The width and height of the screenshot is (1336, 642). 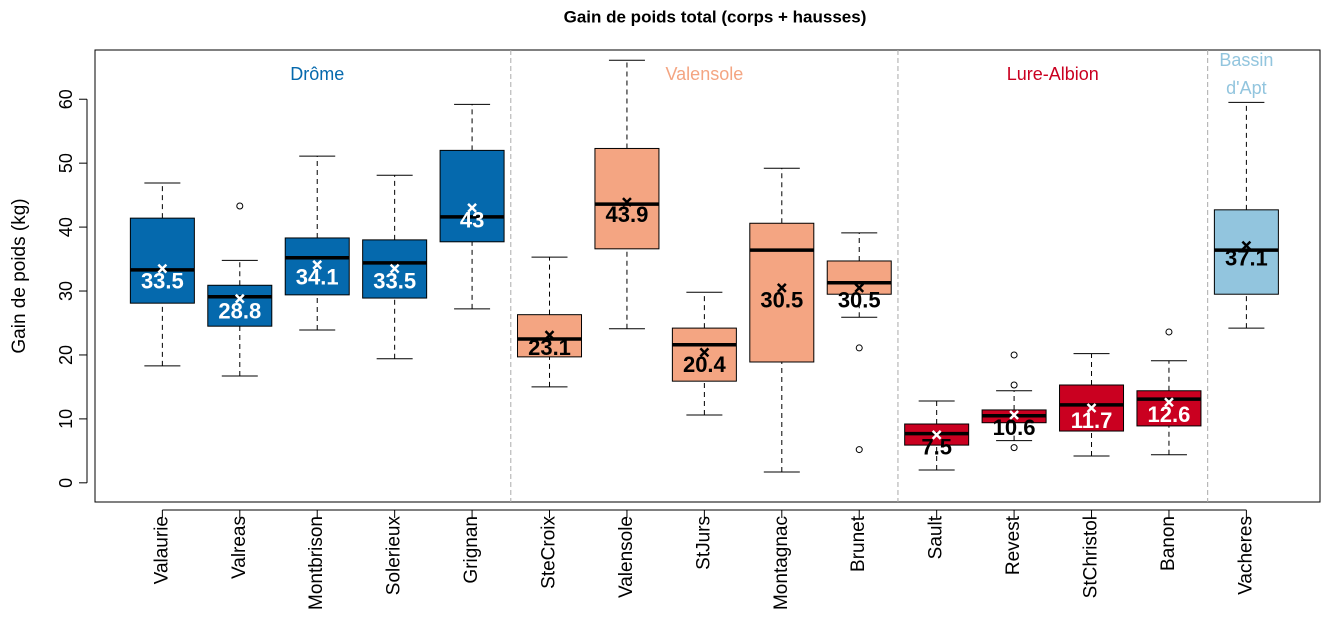 What do you see at coordinates (1246, 88) in the screenshot?
I see `group-label: d'Apt` at bounding box center [1246, 88].